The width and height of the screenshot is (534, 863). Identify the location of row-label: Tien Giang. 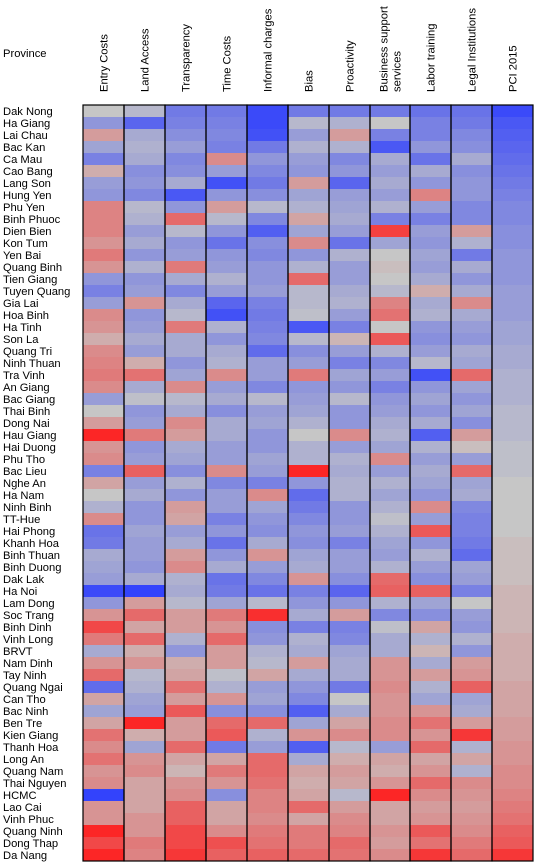
(30, 280).